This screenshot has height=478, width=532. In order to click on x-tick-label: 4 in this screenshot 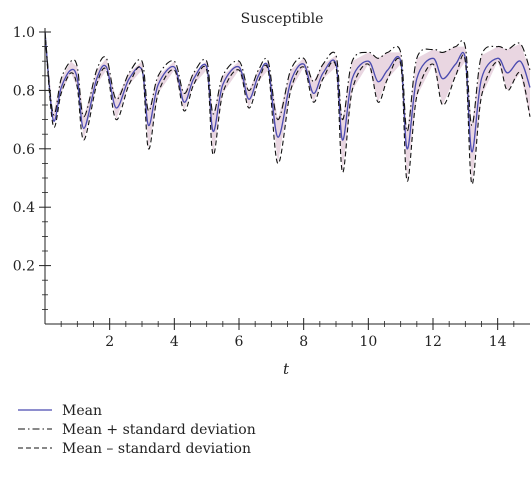, I will do `click(174, 342)`.